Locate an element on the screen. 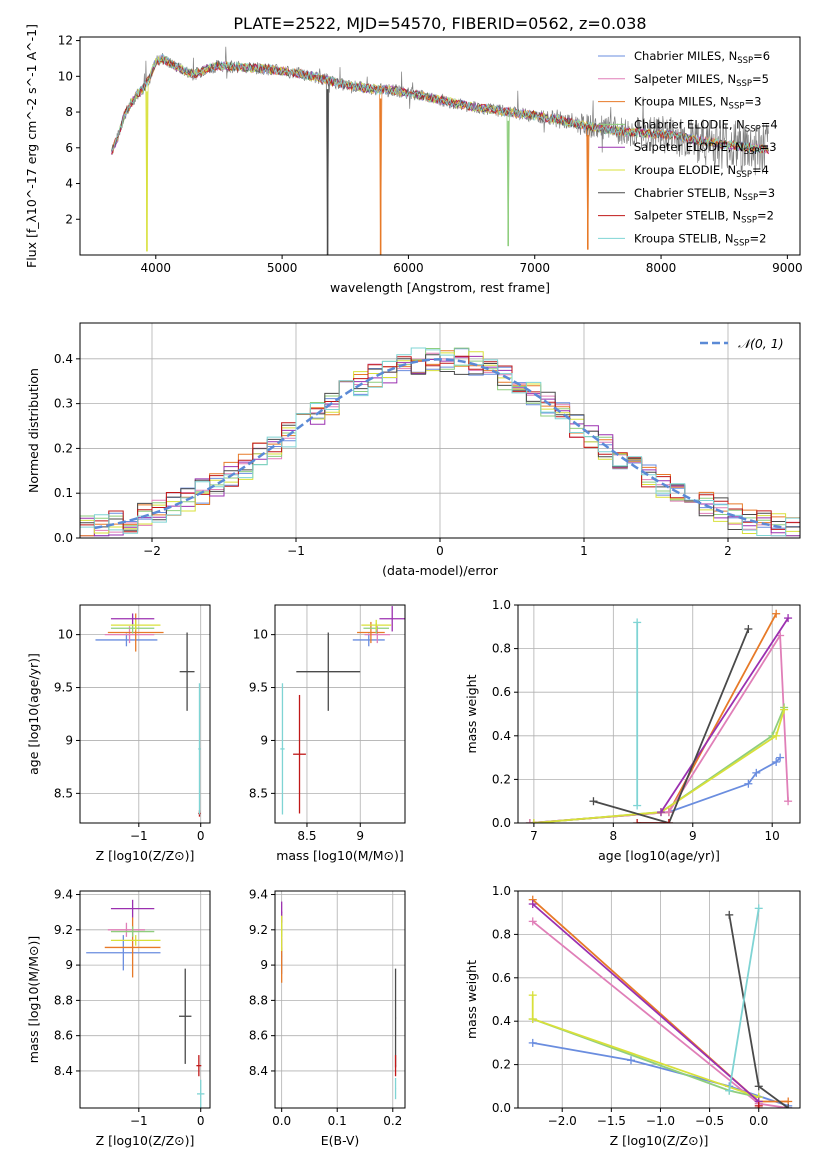 This screenshot has width=819, height=1170. x-tick-label: 8 is located at coordinates (614, 836).